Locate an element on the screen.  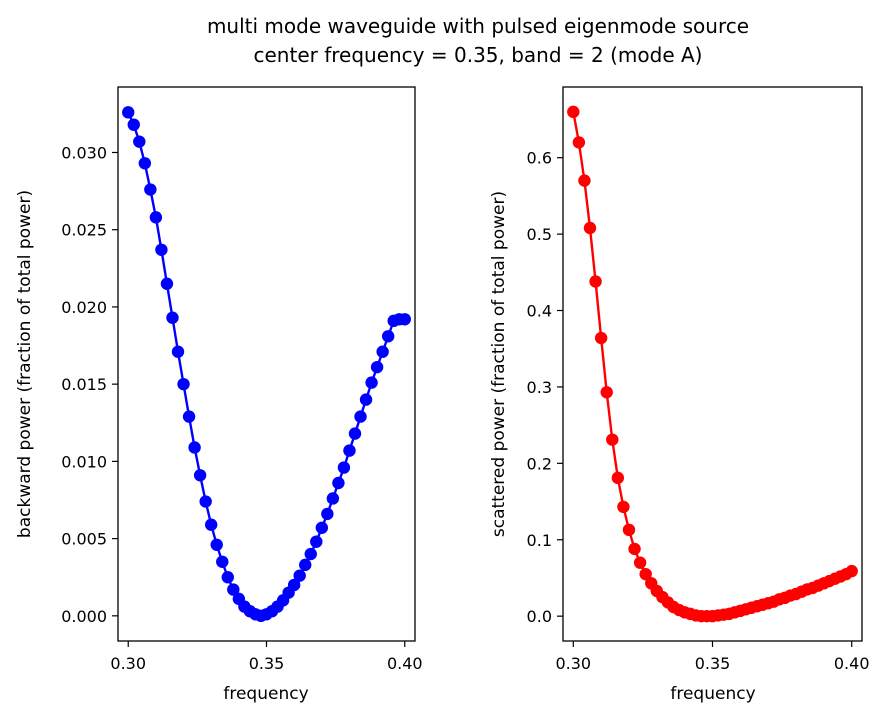
backward-xtick-label: 0.35 is located at coordinates (267, 663).